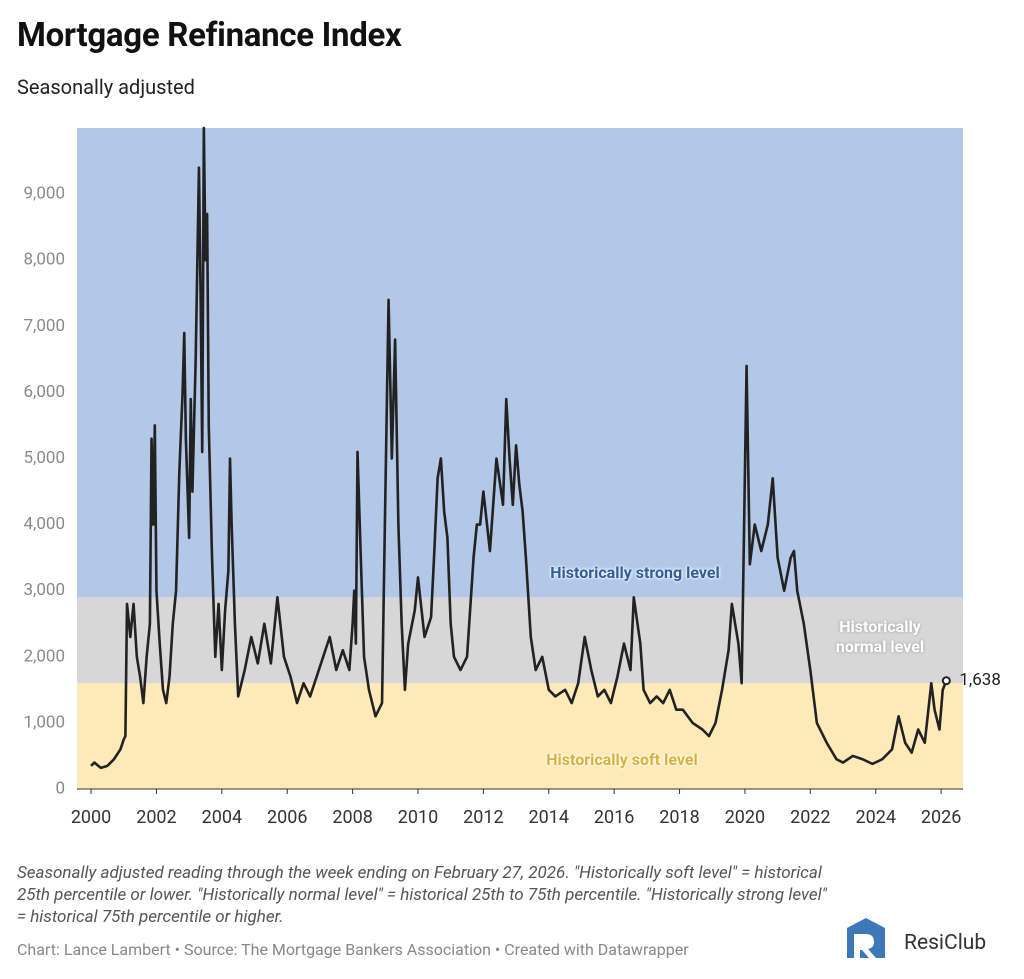 The height and width of the screenshot is (979, 1024). What do you see at coordinates (44, 260) in the screenshot?
I see `y-tick-label: 8,000` at bounding box center [44, 260].